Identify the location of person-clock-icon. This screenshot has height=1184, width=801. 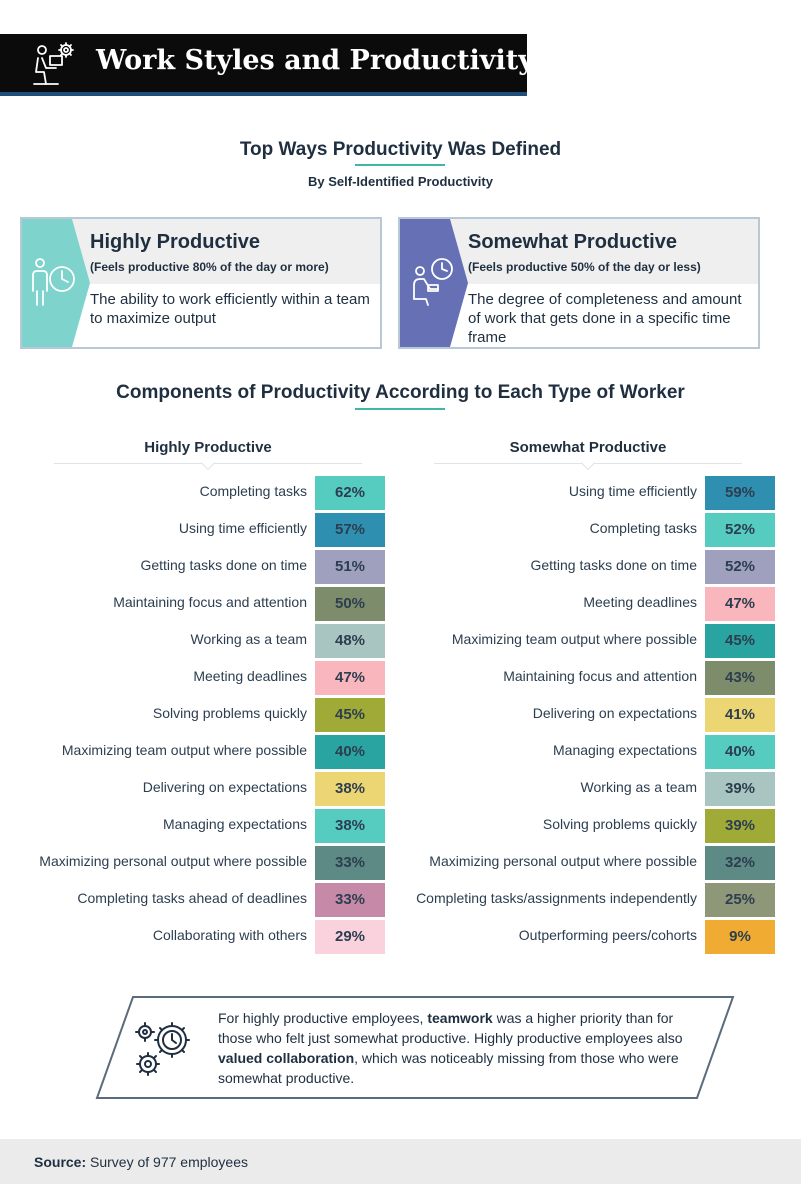
(53, 282).